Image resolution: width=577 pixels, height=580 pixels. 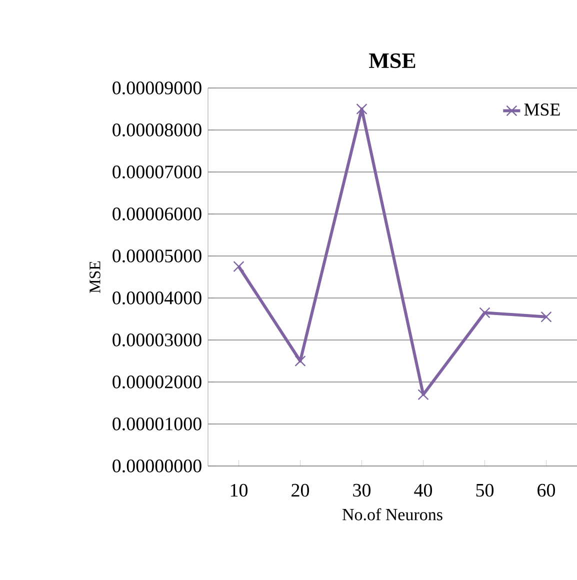 What do you see at coordinates (157, 424) in the screenshot?
I see `y-tick-label: 0.00001000` at bounding box center [157, 424].